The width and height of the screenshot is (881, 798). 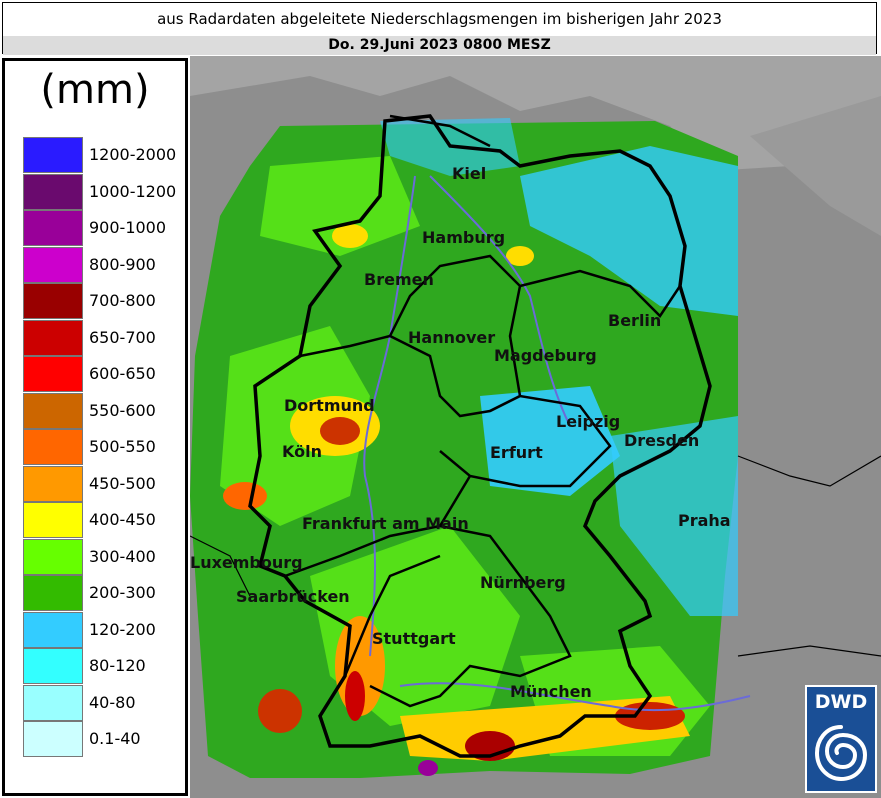 What do you see at coordinates (815, 166) in the screenshot?
I see `sea-baltic` at bounding box center [815, 166].